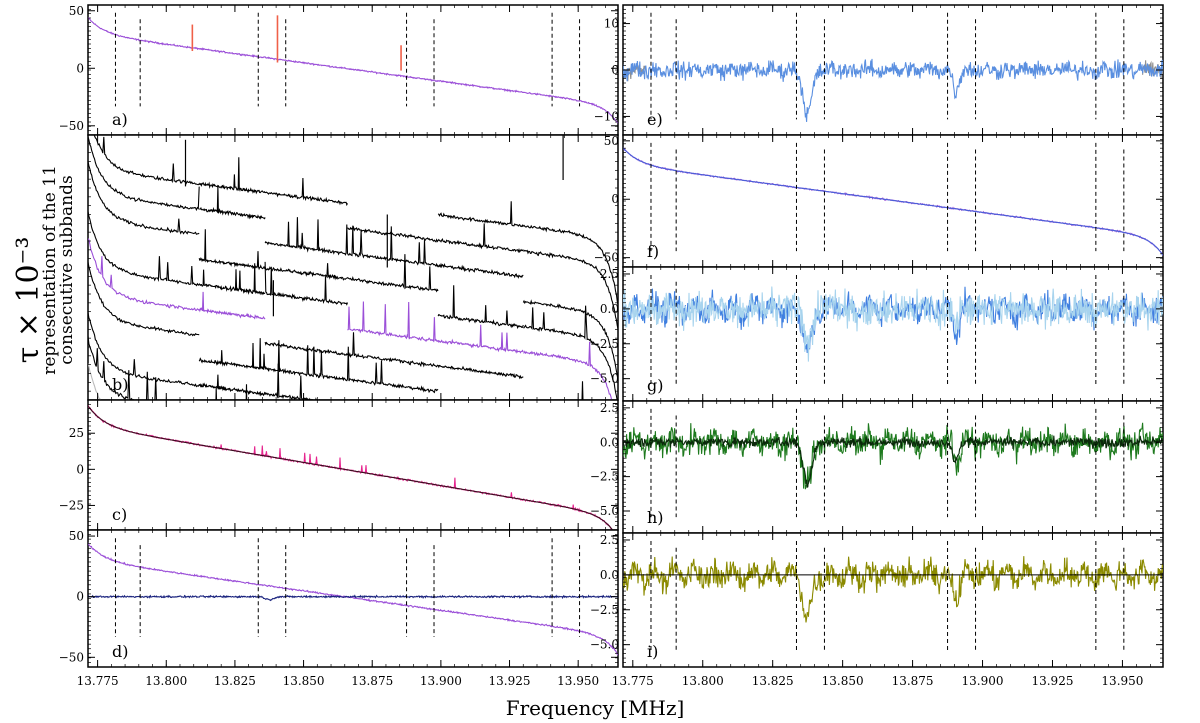 Image resolution: width=1200 pixels, height=723 pixels. I want to click on panel-label-c: c), so click(119, 514).